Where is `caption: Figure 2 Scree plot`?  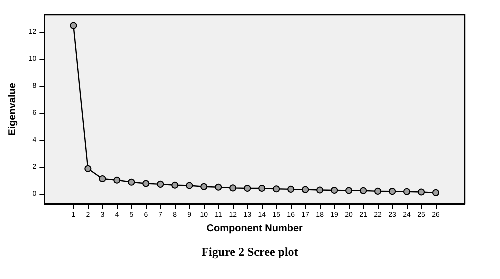
caption: Figure 2 Scree plot is located at coordinates (250, 252).